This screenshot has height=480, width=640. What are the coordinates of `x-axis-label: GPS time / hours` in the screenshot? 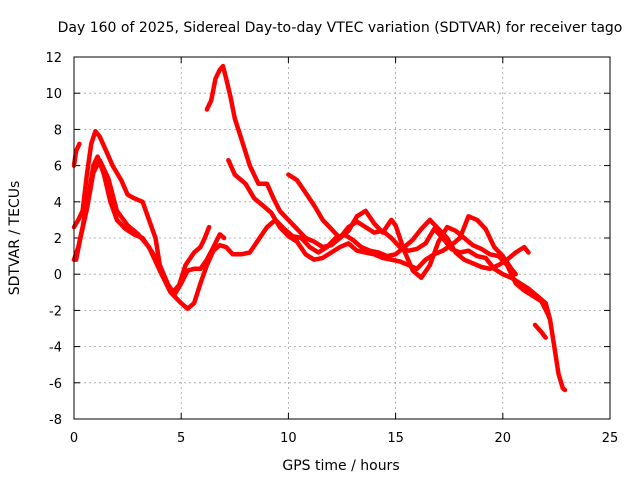 It's located at (340, 466).